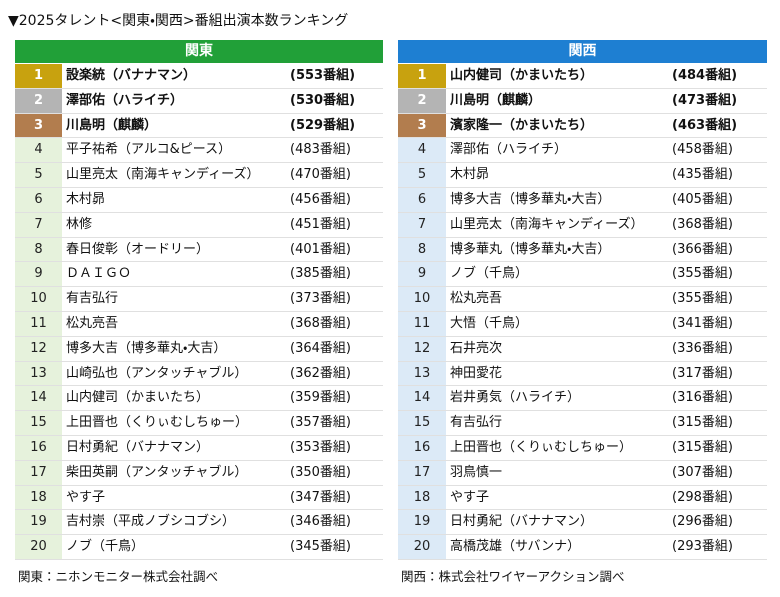  I want to click on count-cell: (530番組), so click(336, 101).